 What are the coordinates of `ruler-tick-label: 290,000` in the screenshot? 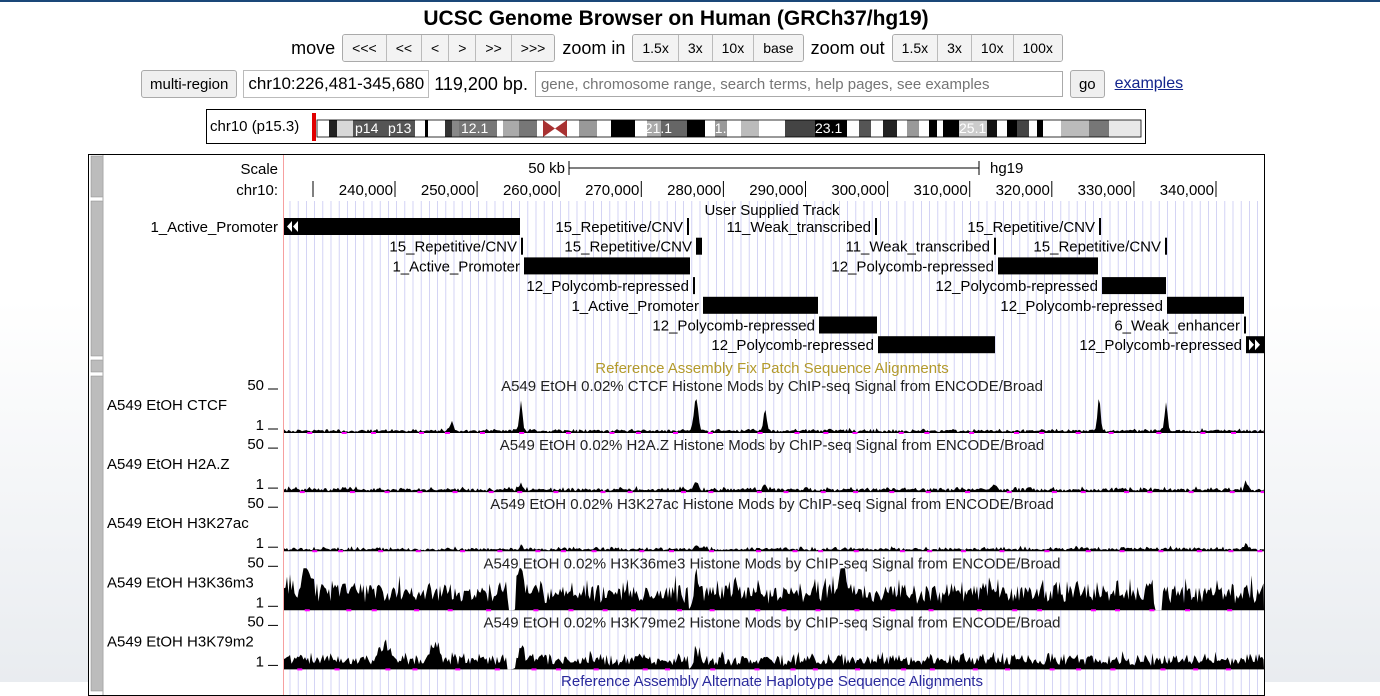 It's located at (776, 190).